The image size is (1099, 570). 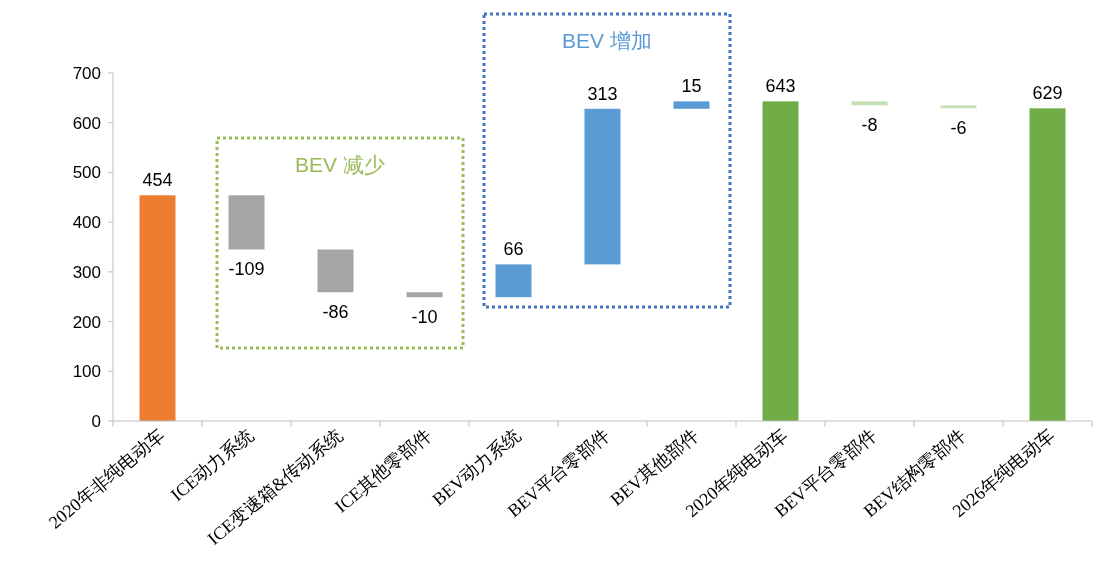 I want to click on y-tick-label: 500, so click(x=86, y=173).